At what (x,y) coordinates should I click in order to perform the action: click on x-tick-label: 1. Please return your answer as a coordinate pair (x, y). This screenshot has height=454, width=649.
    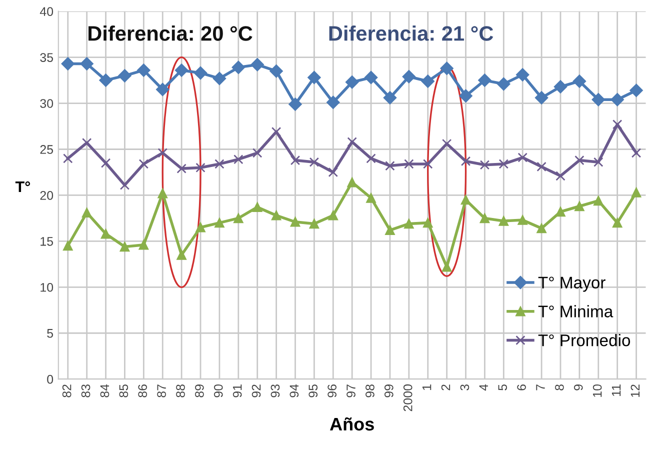
    Looking at the image, I should click on (427, 387).